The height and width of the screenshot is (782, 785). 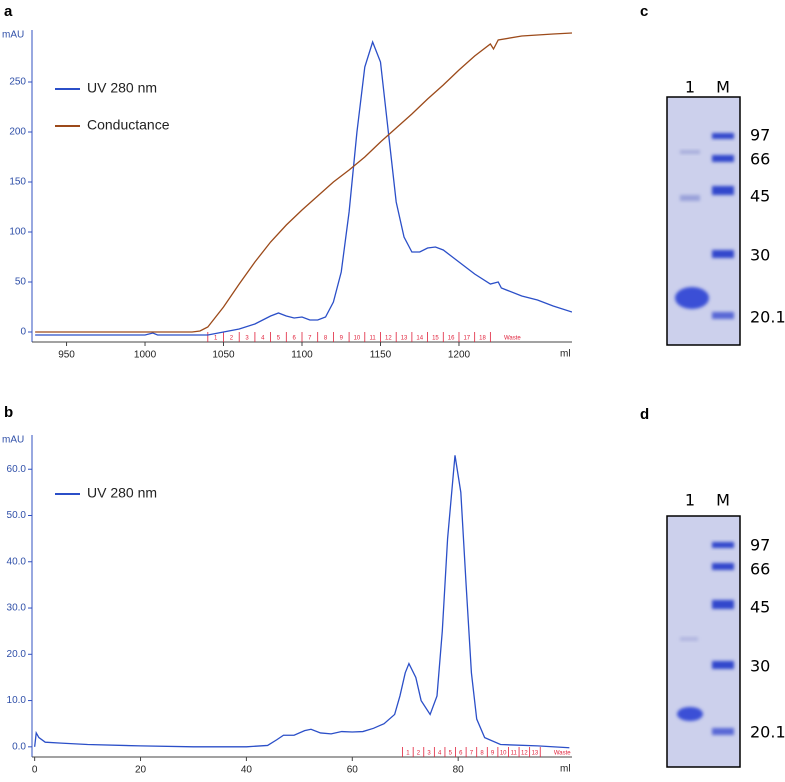 I want to click on fraction-label: 14, so click(x=419, y=339).